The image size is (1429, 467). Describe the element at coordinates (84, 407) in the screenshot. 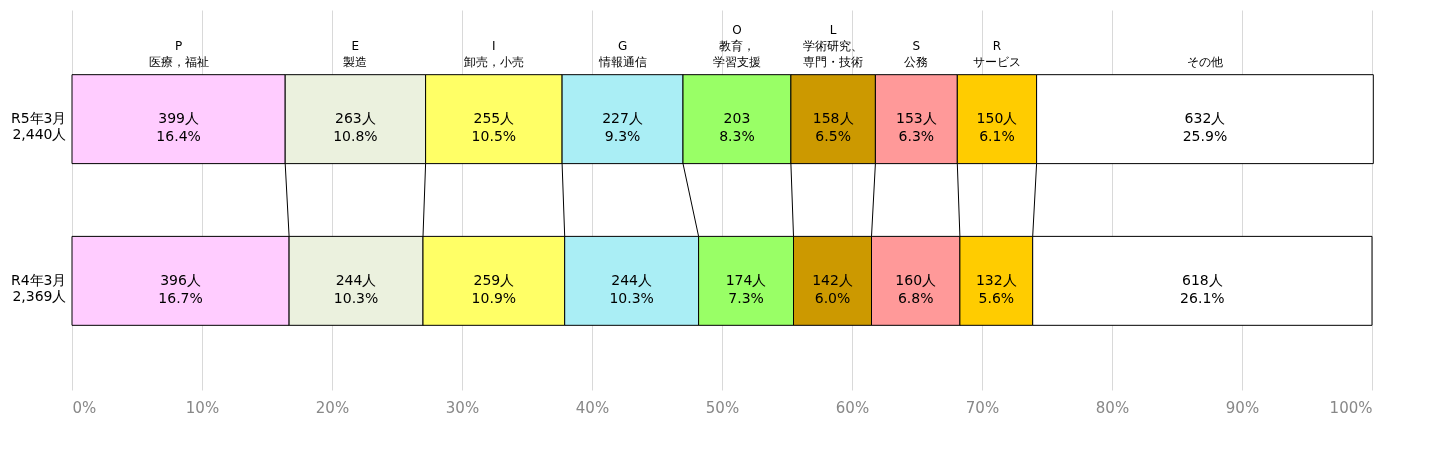

I see `x-tick-label: 0%` at that location.